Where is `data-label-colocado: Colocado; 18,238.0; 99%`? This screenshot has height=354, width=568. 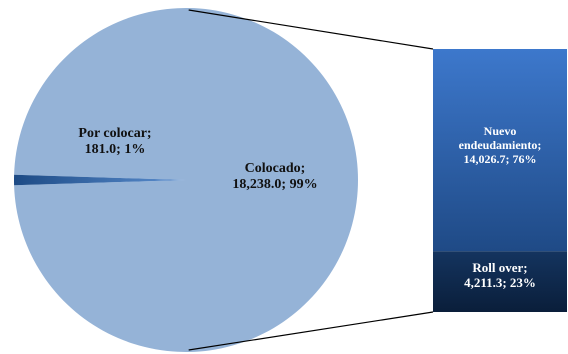 data-label-colocado: Colocado; 18,238.0; 99% is located at coordinates (275, 177).